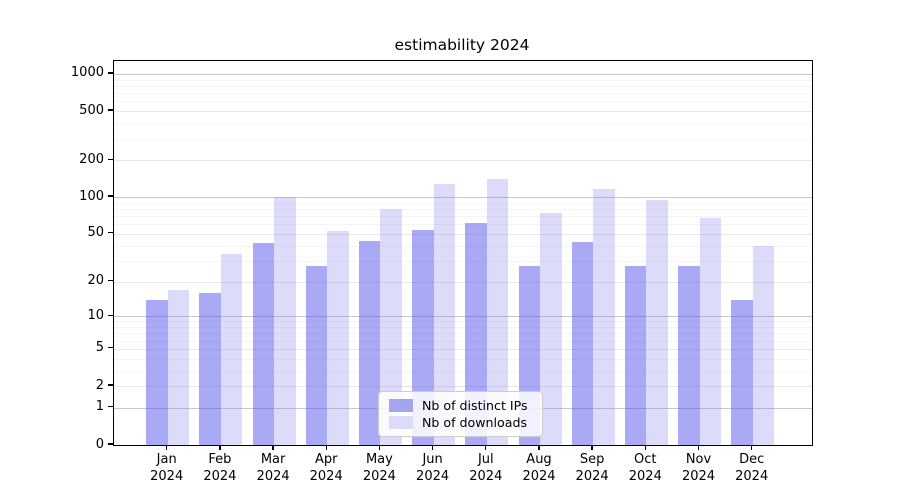 This screenshot has width=900, height=500. What do you see at coordinates (592, 468) in the screenshot?
I see `x-tick-label: Sep 2024` at bounding box center [592, 468].